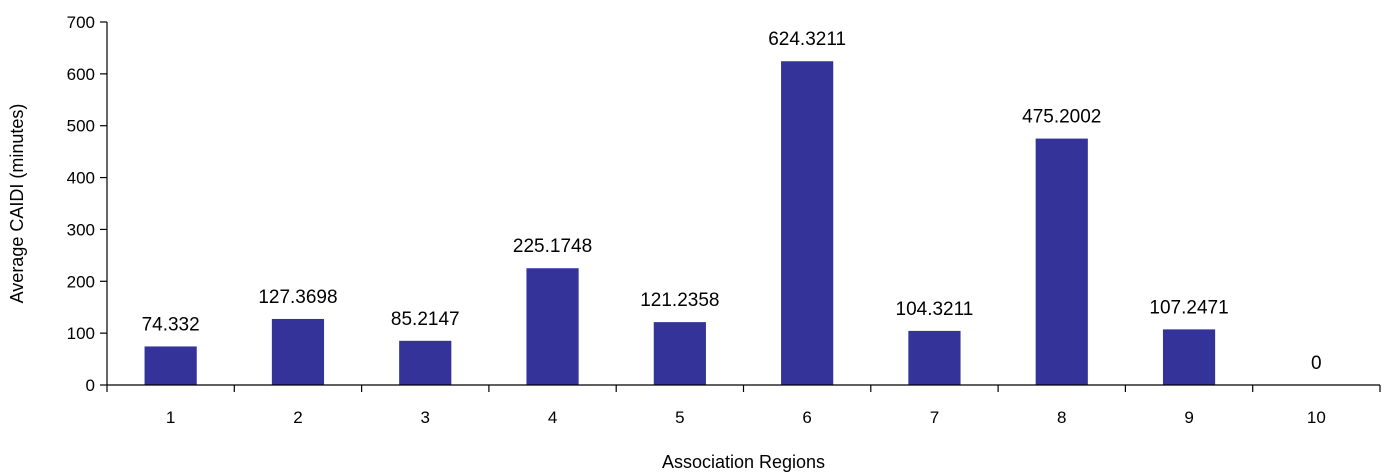  Describe the element at coordinates (1061, 117) in the screenshot. I see `data-label-region-8: 475.2002` at that location.